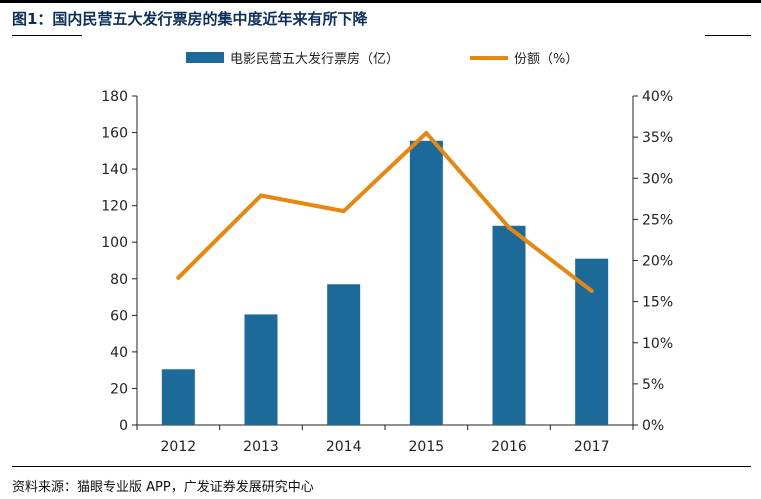  I want to click on source-rule, so click(381, 466).